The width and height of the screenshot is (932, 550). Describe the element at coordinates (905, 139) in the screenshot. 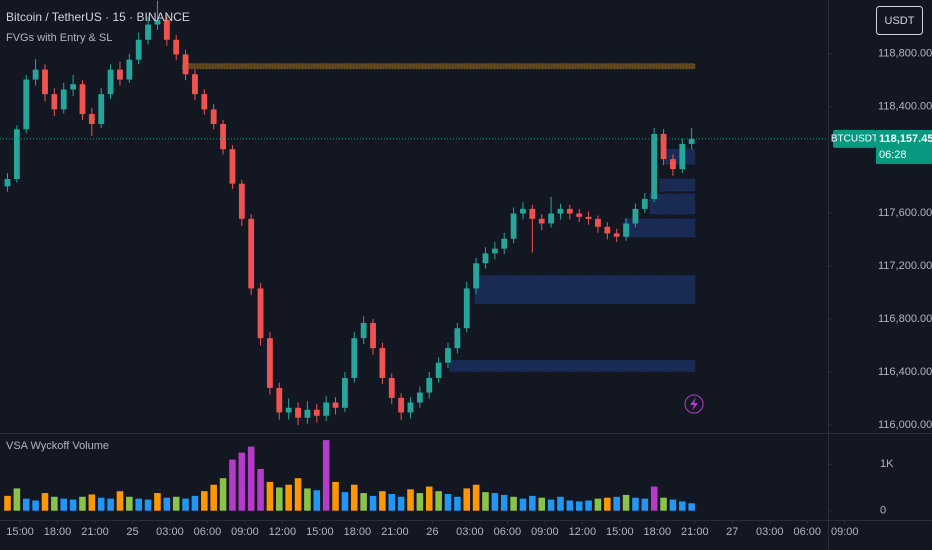

I see `last-price-label: 118,157.45` at that location.